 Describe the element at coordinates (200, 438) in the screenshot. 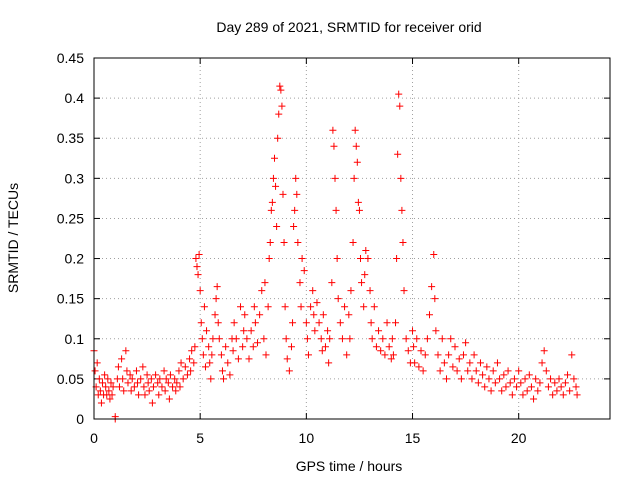

I see `x-tick-label: 5` at that location.